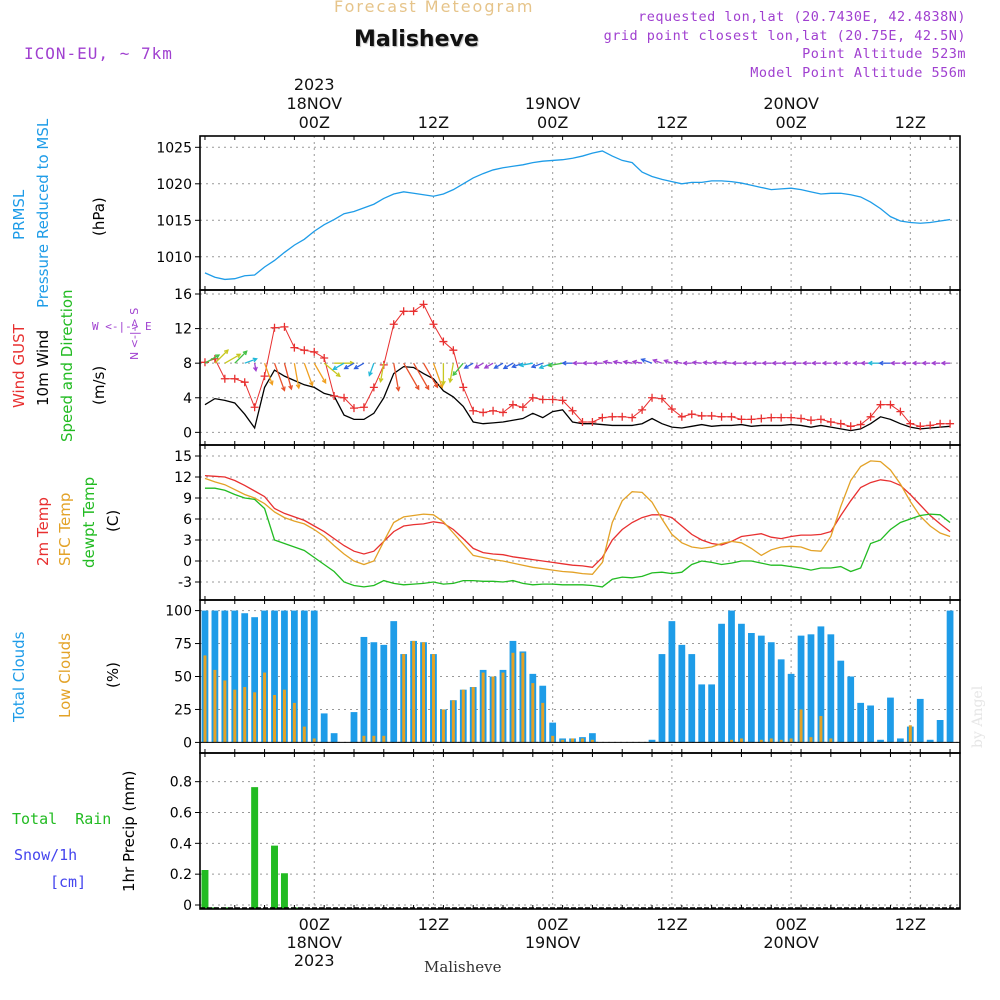 The image size is (1000, 1000). I want to click on precipitation-tick-label: 0.6, so click(181, 814).